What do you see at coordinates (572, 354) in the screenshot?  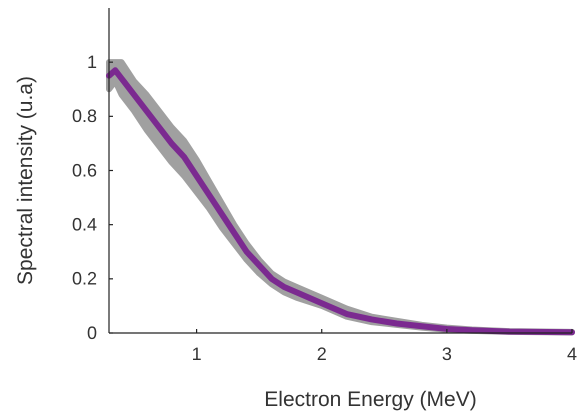 I see `x-tick-label: 4` at bounding box center [572, 354].